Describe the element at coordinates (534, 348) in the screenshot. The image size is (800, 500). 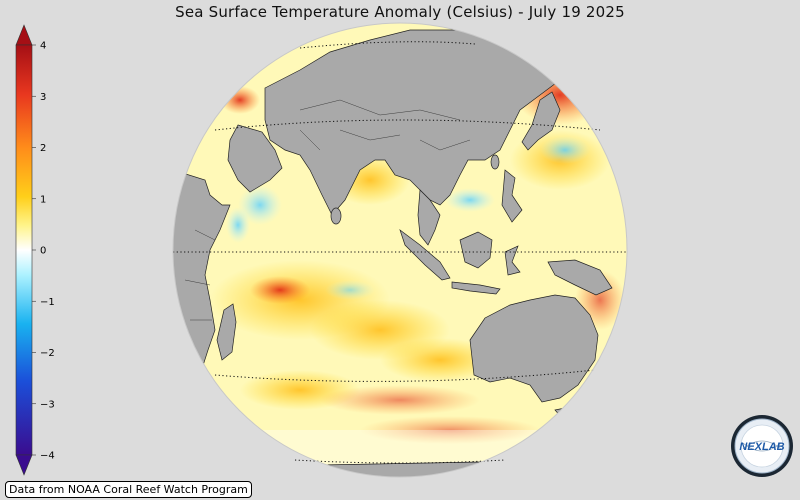
I see `land-australia` at that location.